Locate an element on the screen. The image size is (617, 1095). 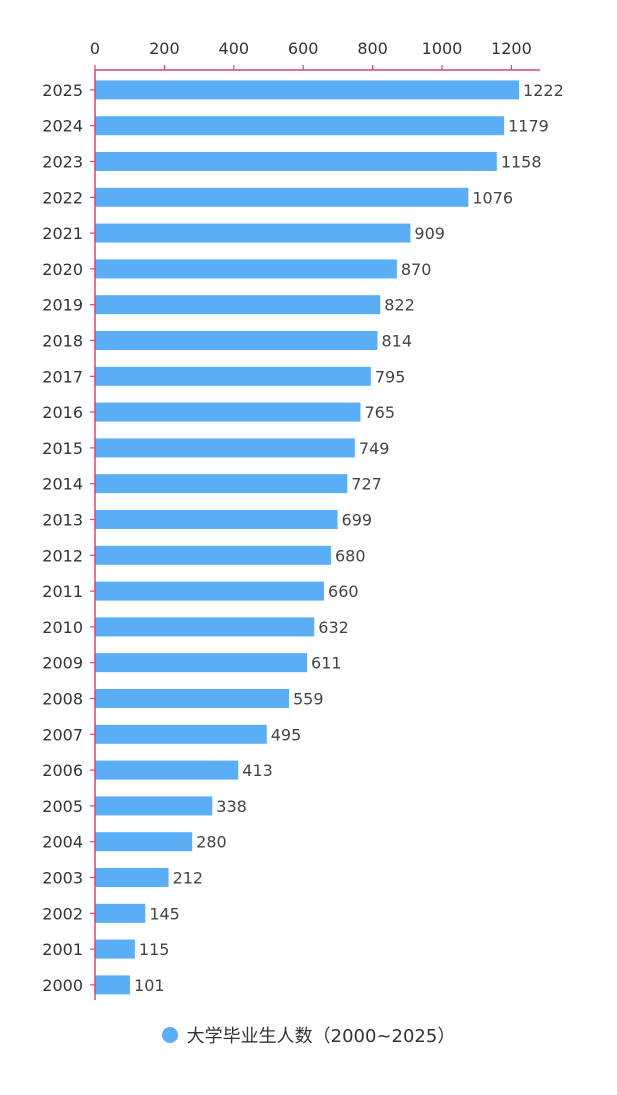
category-label: 2000 is located at coordinates (62, 985).